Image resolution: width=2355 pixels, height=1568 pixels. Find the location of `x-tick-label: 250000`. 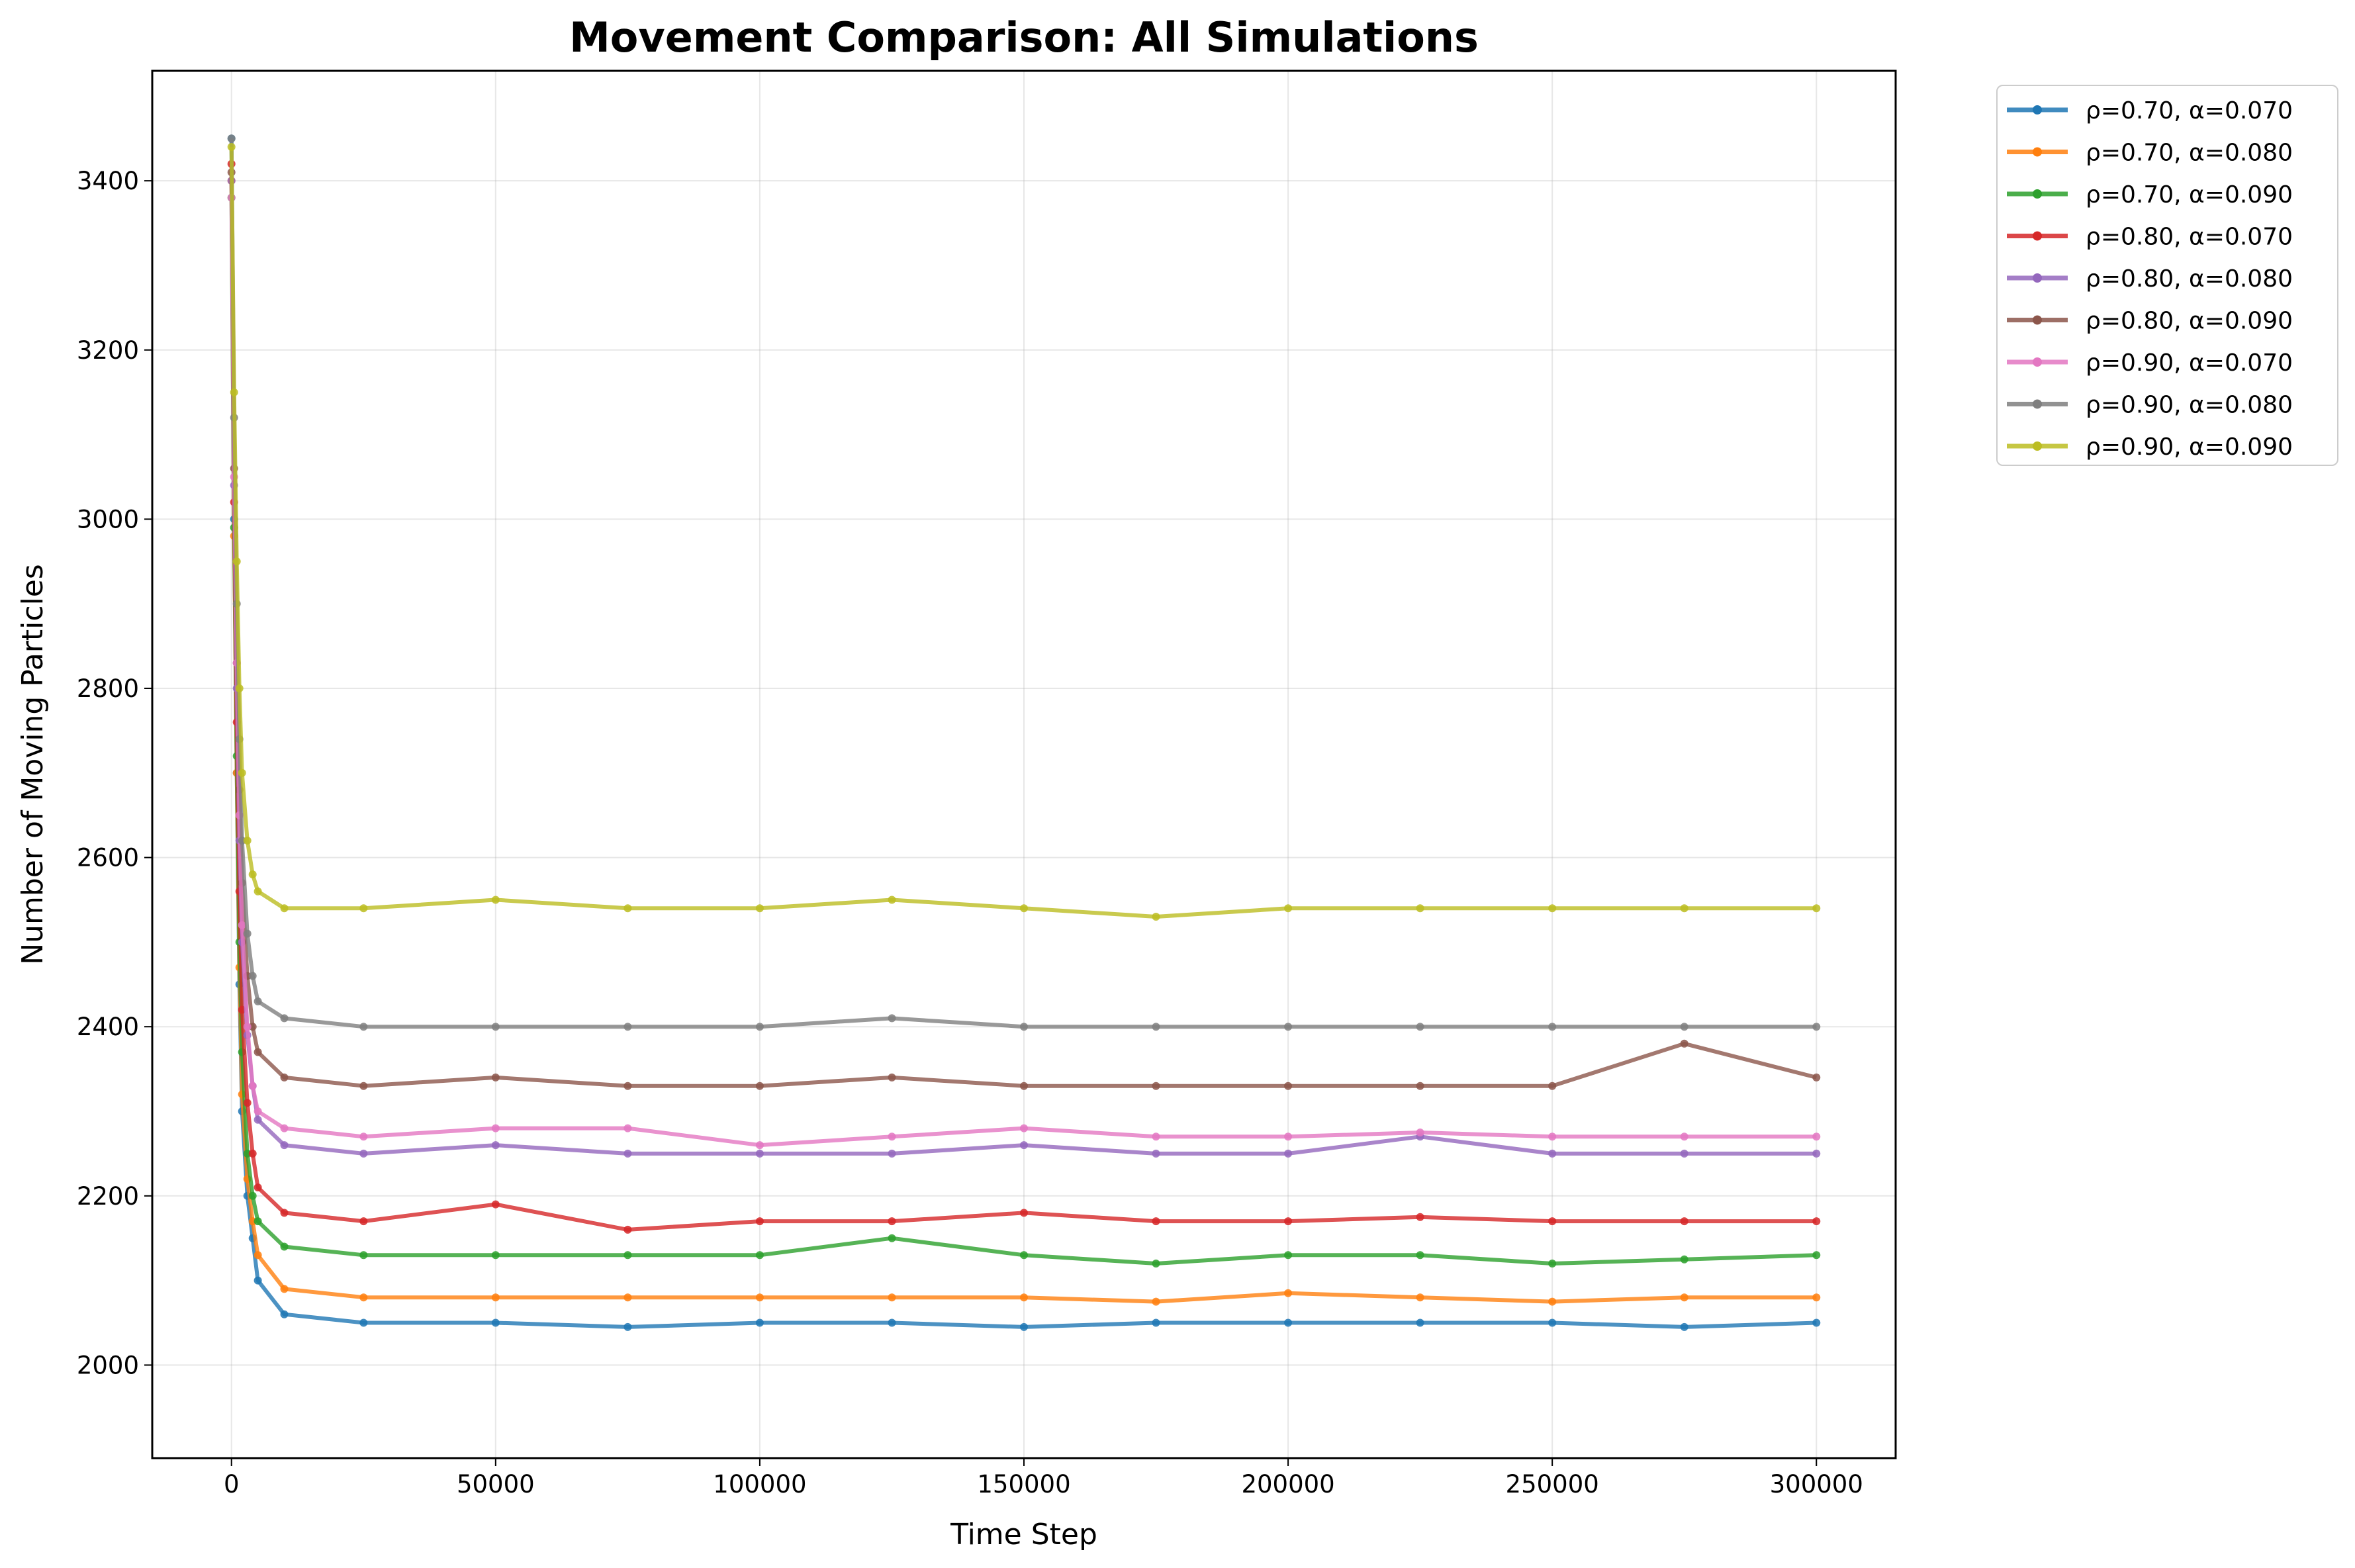

x-tick-label: 250000 is located at coordinates (1553, 1484).